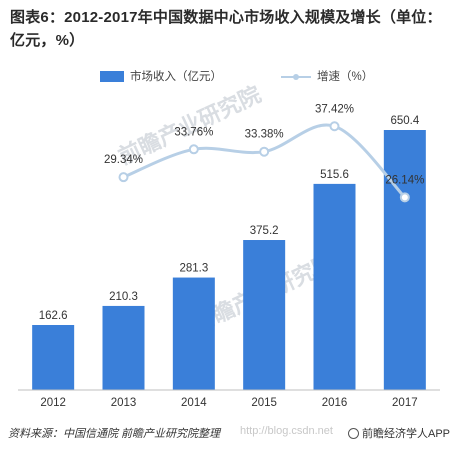 Image resolution: width=460 pixels, height=451 pixels. I want to click on bar-2013, so click(123, 347).